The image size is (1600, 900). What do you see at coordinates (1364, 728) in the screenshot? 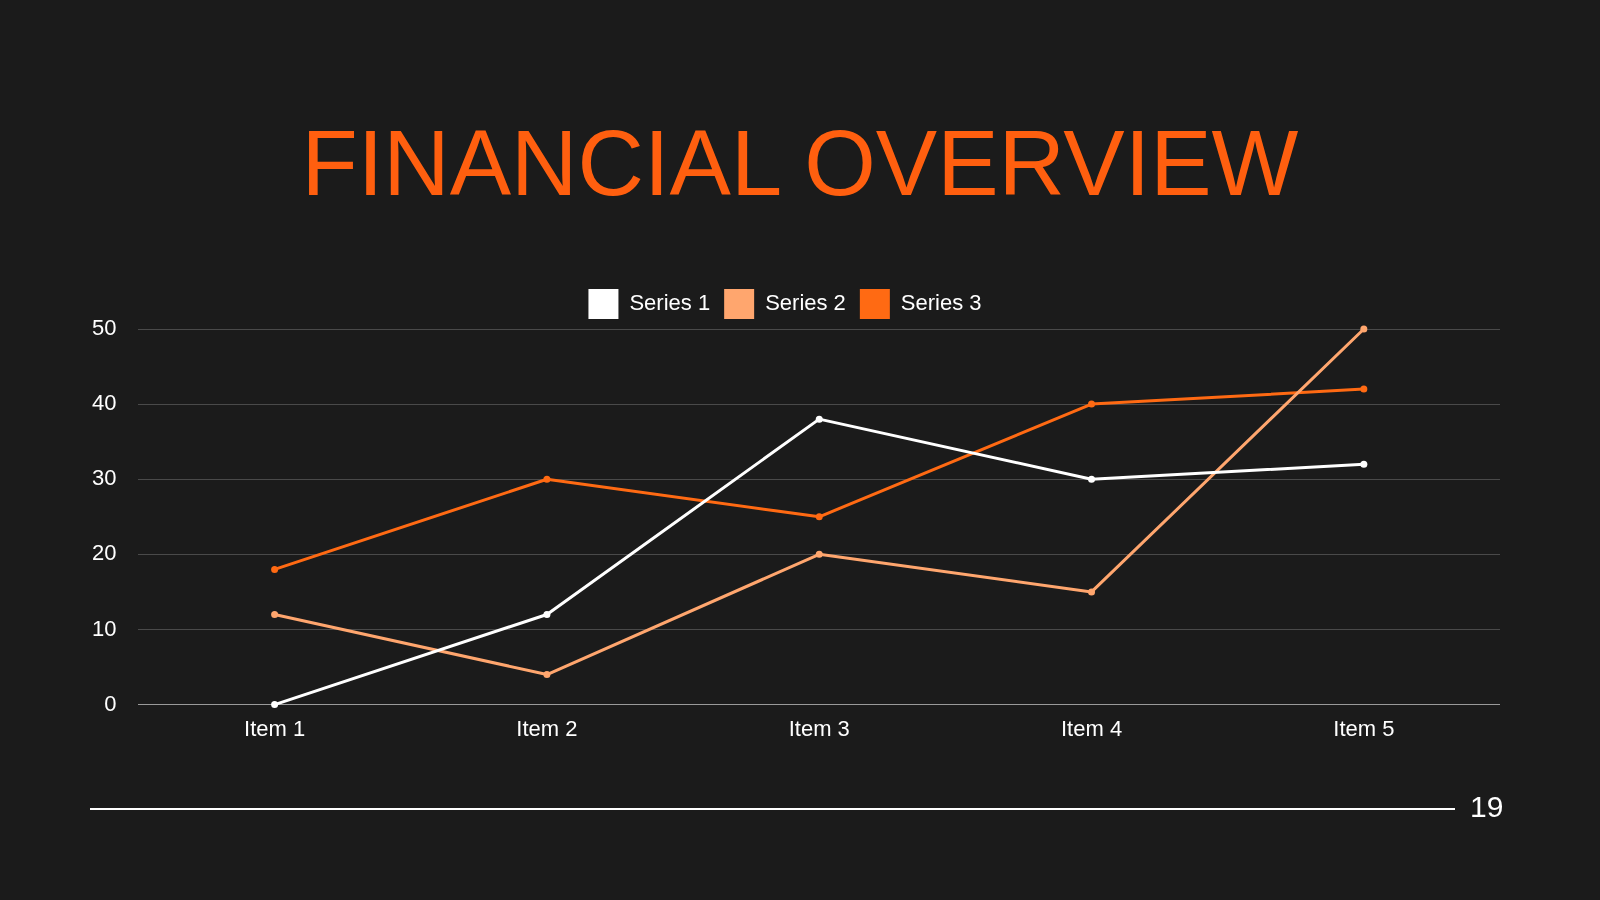
I see `x-tick-label: Item 5` at bounding box center [1364, 728].